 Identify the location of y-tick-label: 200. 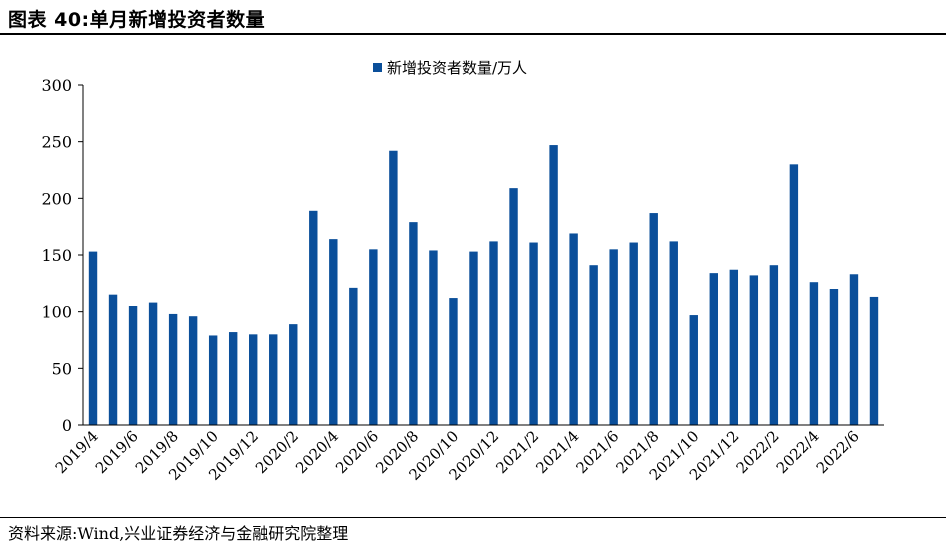
(56, 198).